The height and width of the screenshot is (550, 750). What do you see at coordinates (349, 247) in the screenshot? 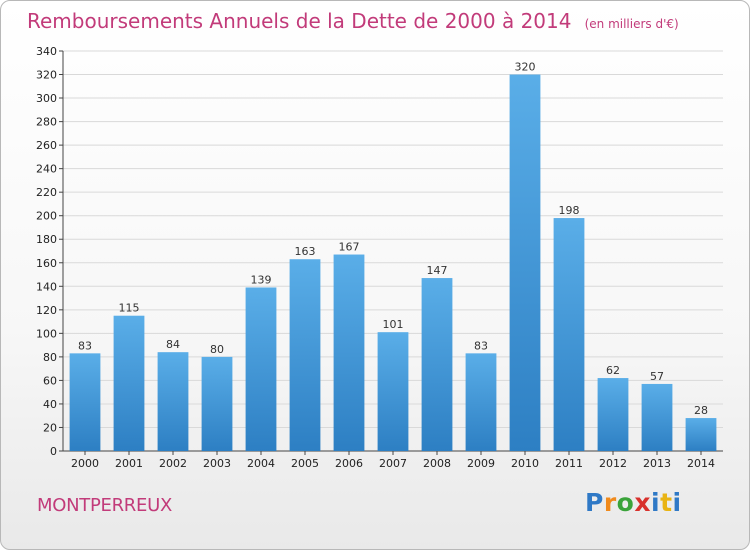
I see `data-label: 167` at bounding box center [349, 247].